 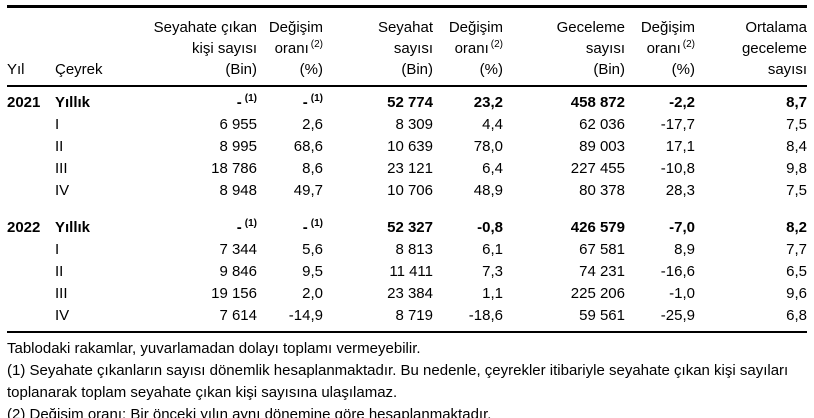 What do you see at coordinates (24, 102) in the screenshot?
I see `year-cell: 2021` at bounding box center [24, 102].